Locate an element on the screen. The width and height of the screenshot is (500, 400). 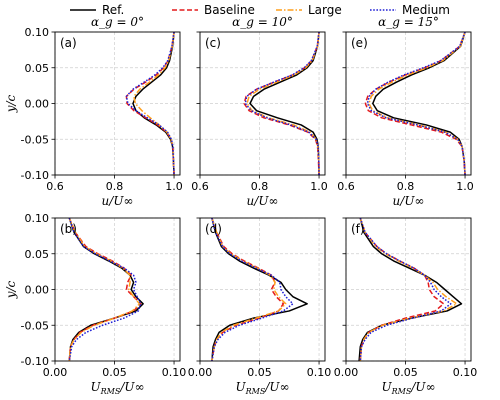
column-titles: α_g = 0° α_g = 10° α_g = 15° is located at coordinates (265, 22).